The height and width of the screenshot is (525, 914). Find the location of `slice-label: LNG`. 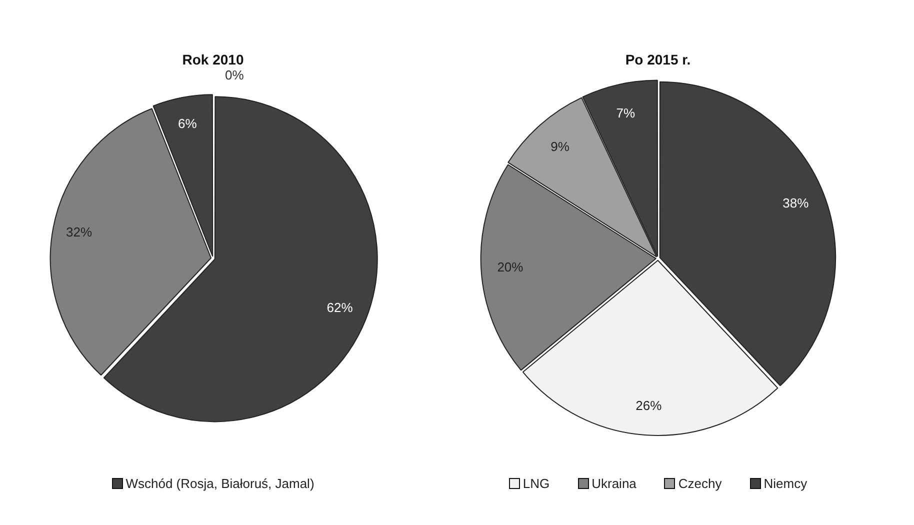

slice-label: LNG is located at coordinates (536, 483).